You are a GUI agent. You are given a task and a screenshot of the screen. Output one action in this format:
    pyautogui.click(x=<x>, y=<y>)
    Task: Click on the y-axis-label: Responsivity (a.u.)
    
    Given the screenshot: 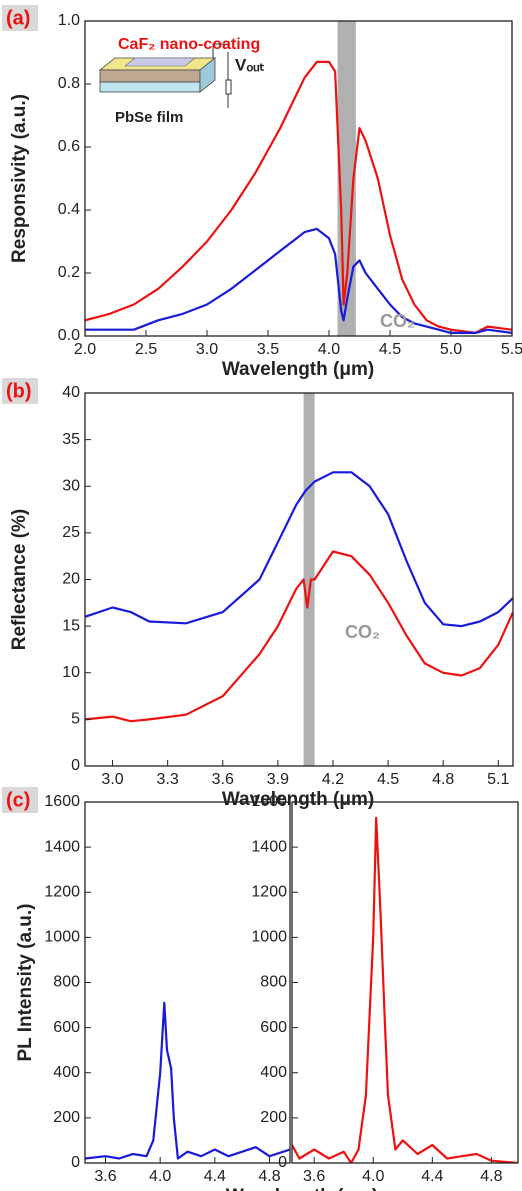 What is the action you would take?
    pyautogui.click(x=19, y=178)
    